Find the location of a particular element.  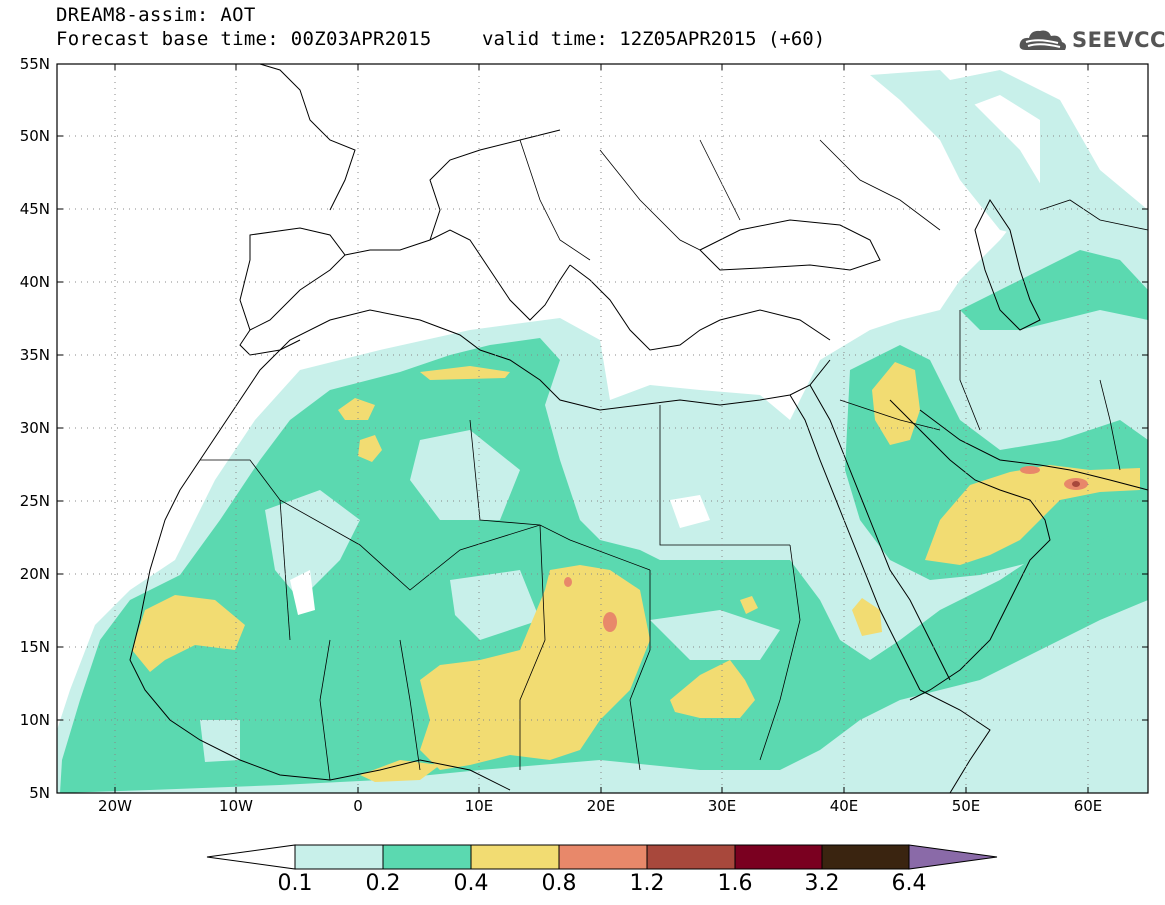

aot-band-1.2-spot is located at coordinates (1076, 484).